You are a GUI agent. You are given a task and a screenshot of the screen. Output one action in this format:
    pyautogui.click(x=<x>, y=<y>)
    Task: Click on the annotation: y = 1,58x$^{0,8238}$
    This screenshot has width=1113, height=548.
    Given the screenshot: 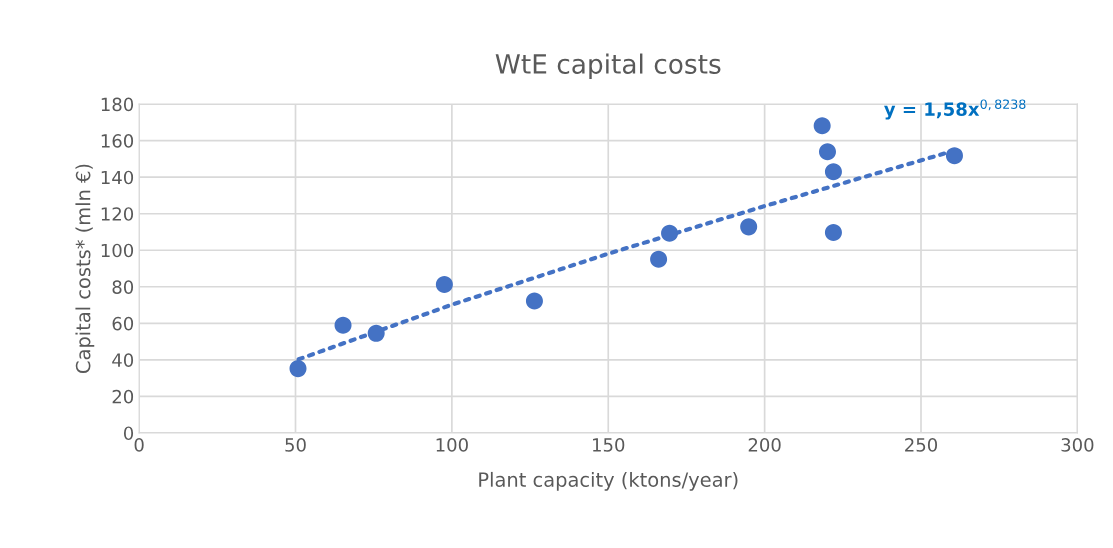 What is the action you would take?
    pyautogui.click(x=955, y=109)
    